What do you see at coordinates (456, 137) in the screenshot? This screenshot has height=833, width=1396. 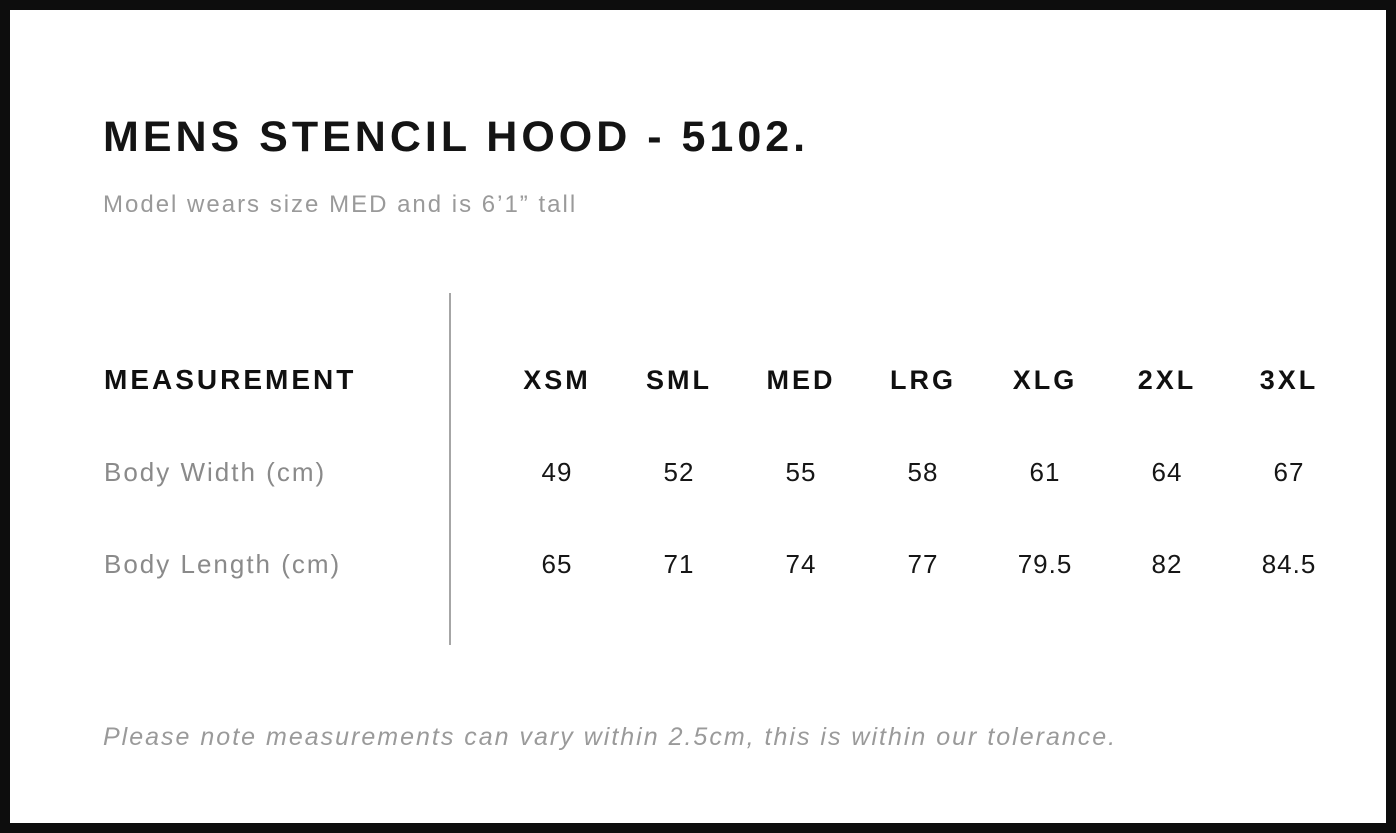 I see `product-title: MENS STENCIL HOOD - 5102.` at bounding box center [456, 137].